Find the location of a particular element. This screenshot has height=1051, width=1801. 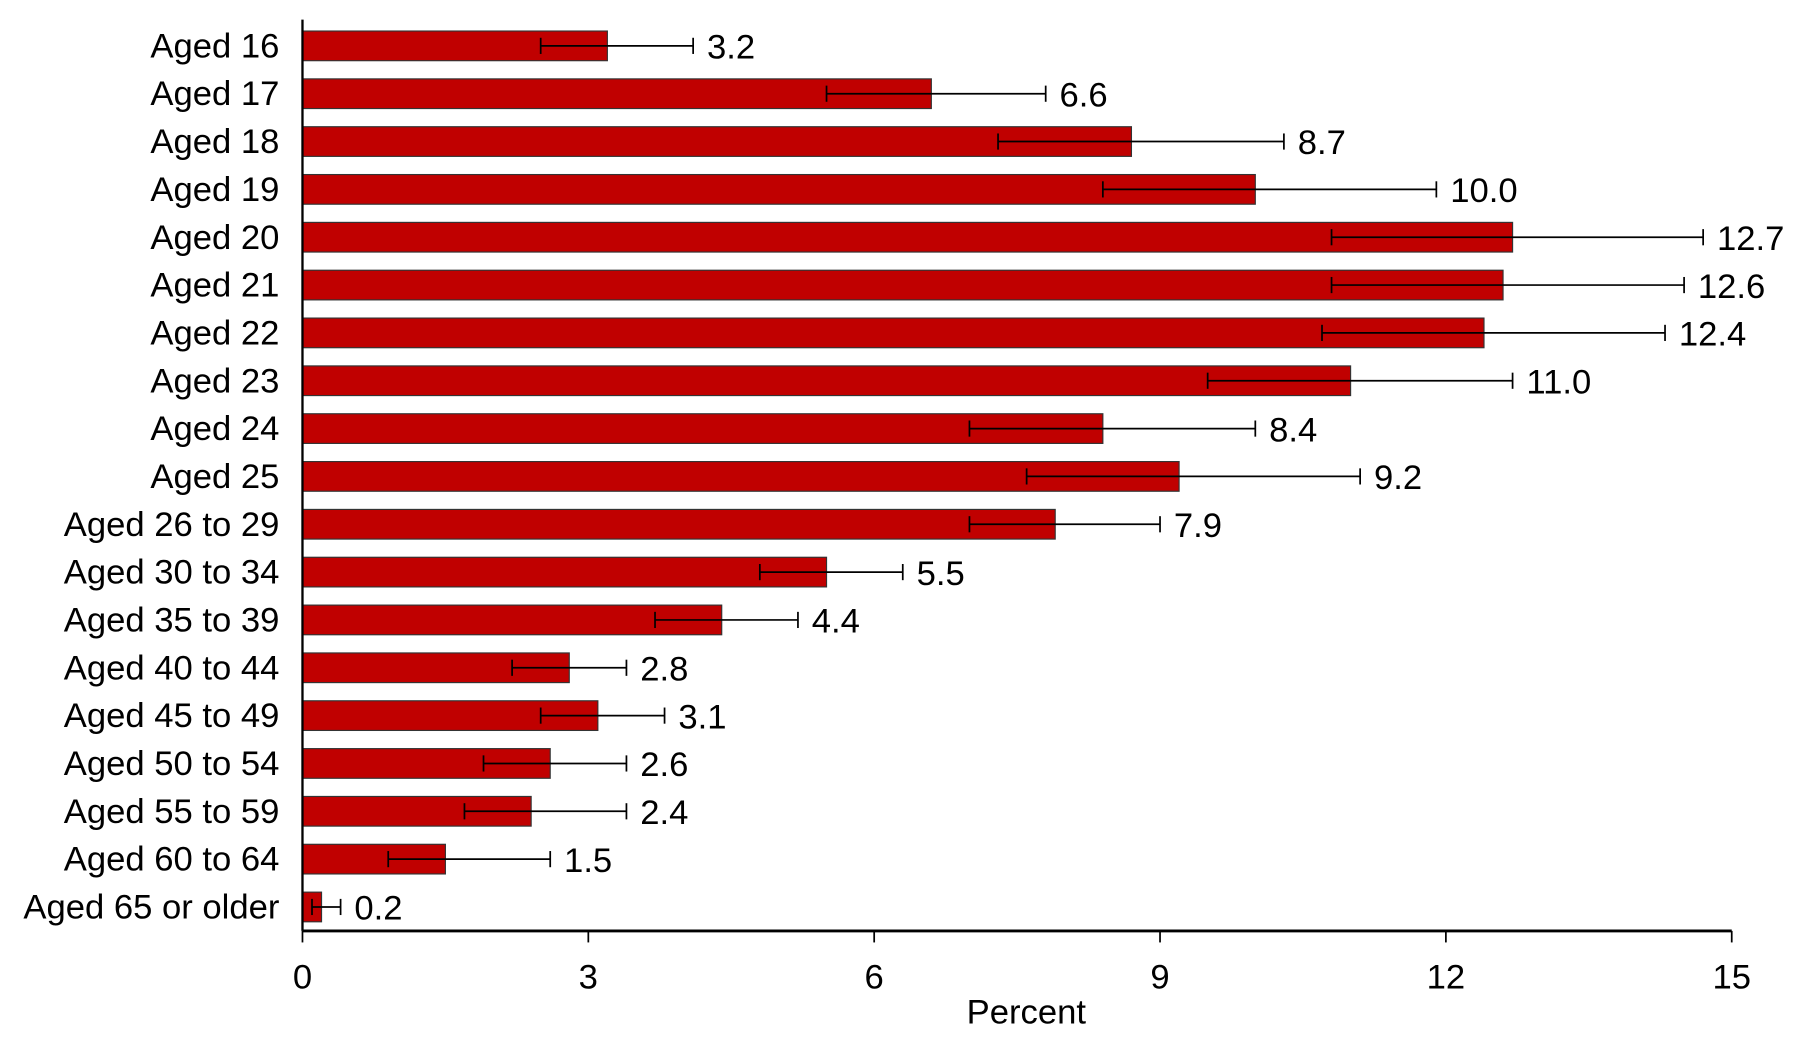

data-label: 2.4 is located at coordinates (664, 813).